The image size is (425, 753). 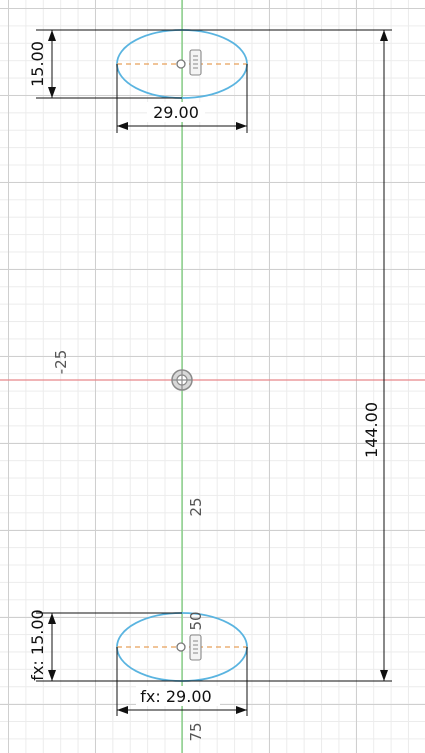 I want to click on dimension-top-height: 15.00, so click(x=37, y=64).